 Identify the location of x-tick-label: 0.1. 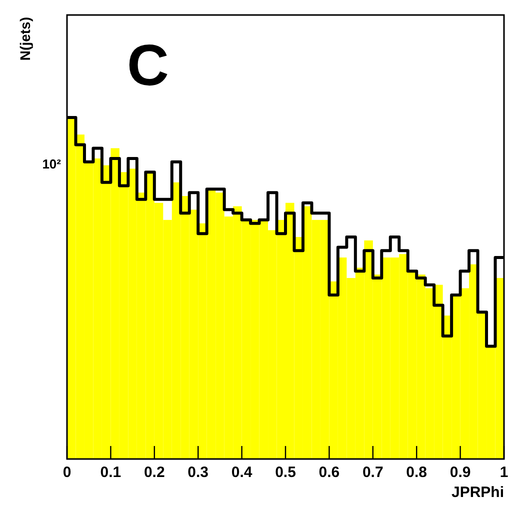
(111, 472).